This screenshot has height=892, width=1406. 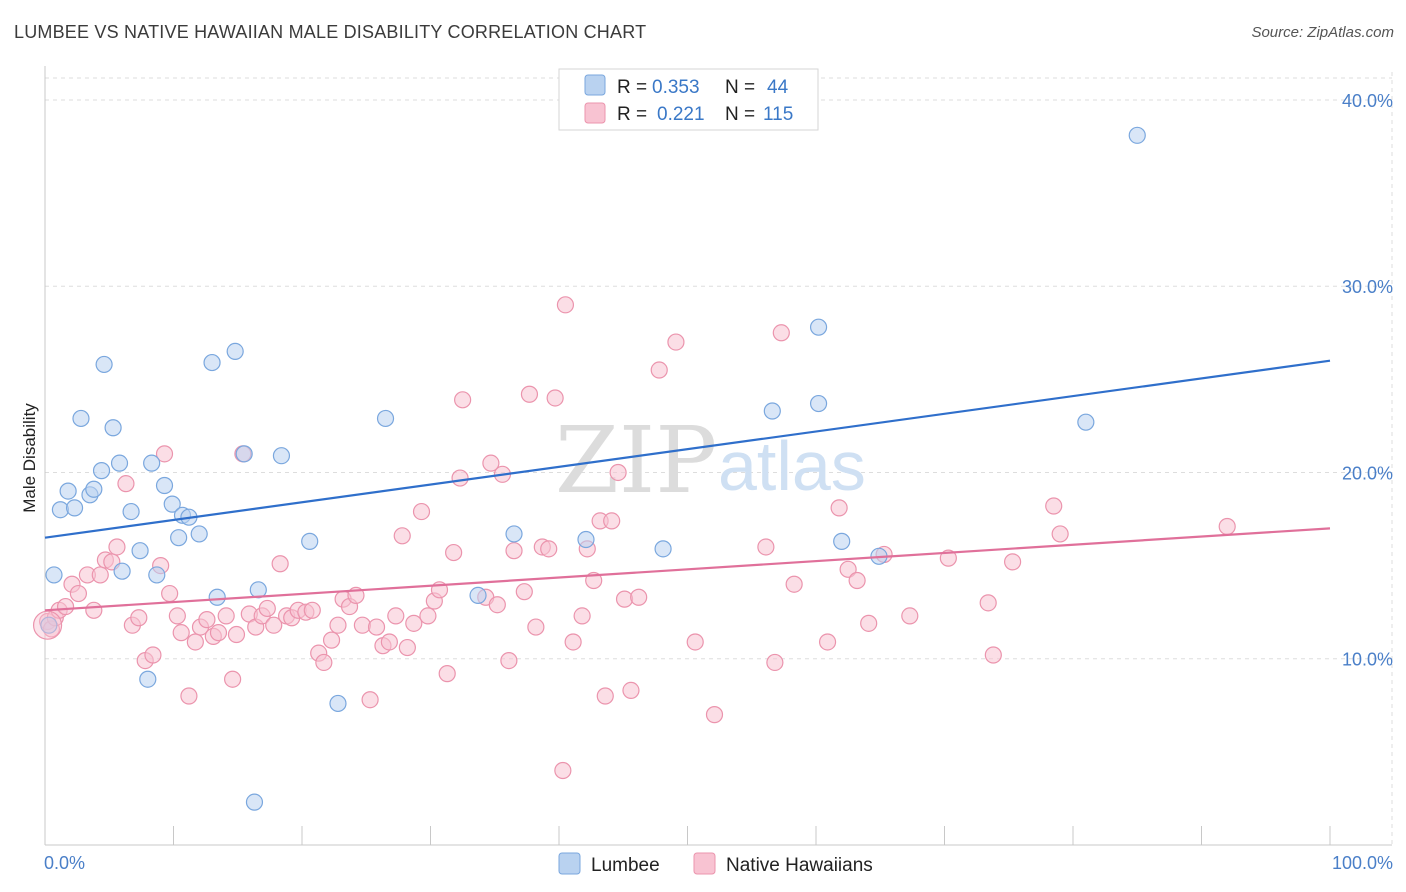 I want to click on y-tick-label: 20.0%, so click(x=1367, y=473).